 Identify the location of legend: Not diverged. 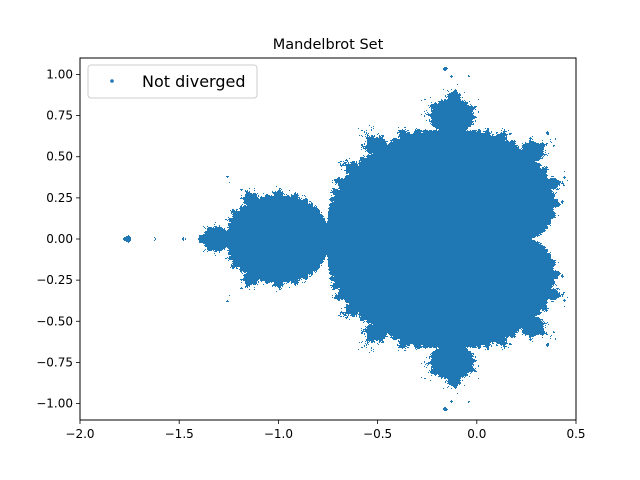
(172, 81).